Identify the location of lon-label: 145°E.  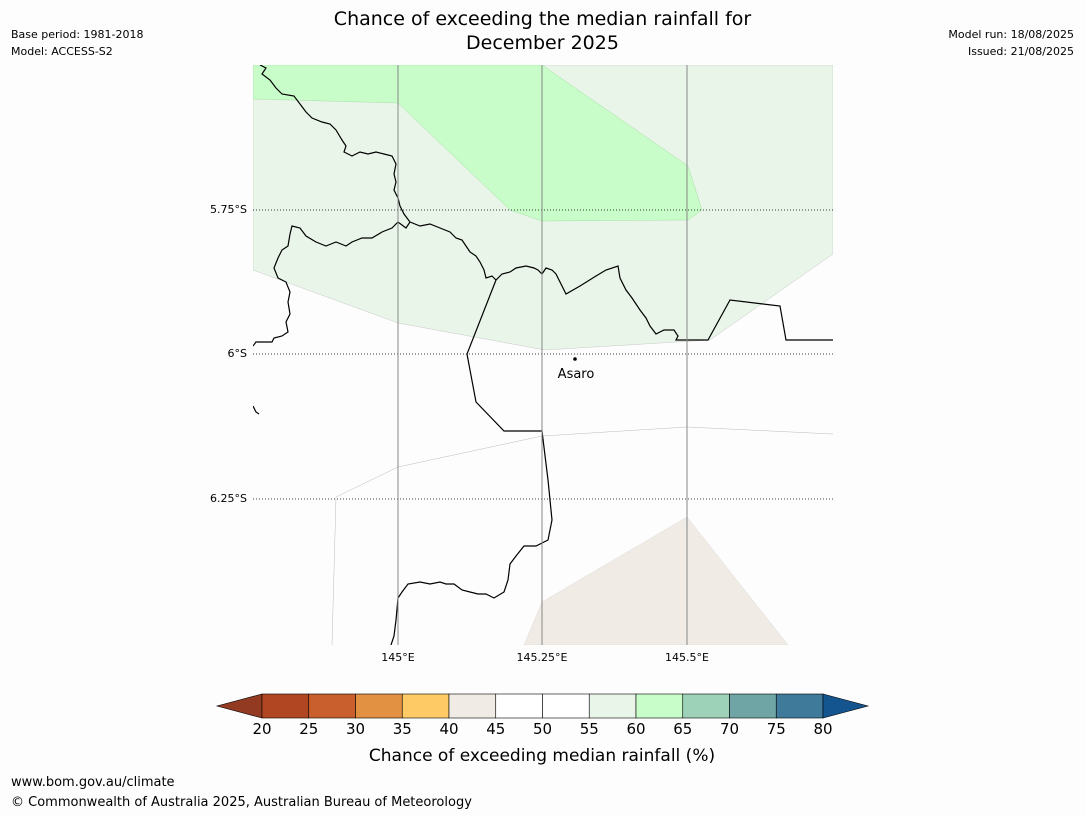
(397, 657).